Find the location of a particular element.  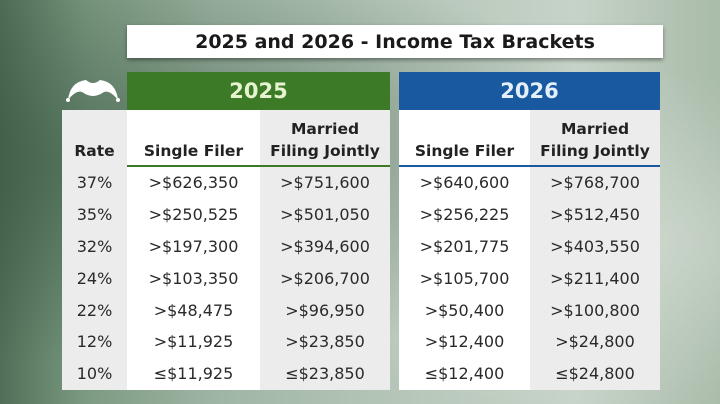

single-2026-cell: >$12,400 is located at coordinates (464, 342).